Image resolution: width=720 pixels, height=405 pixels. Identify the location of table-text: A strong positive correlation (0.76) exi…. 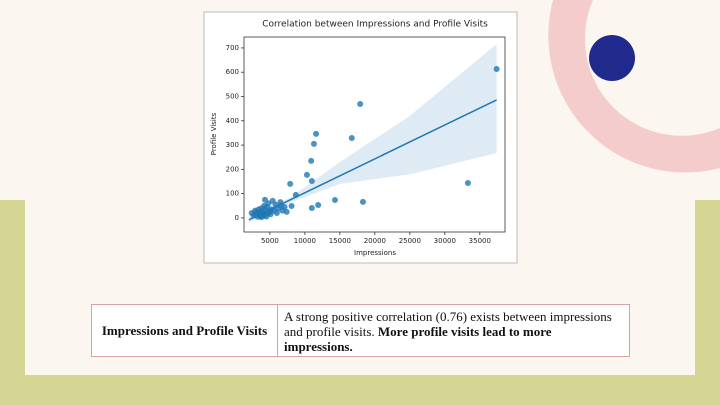
(453, 330).